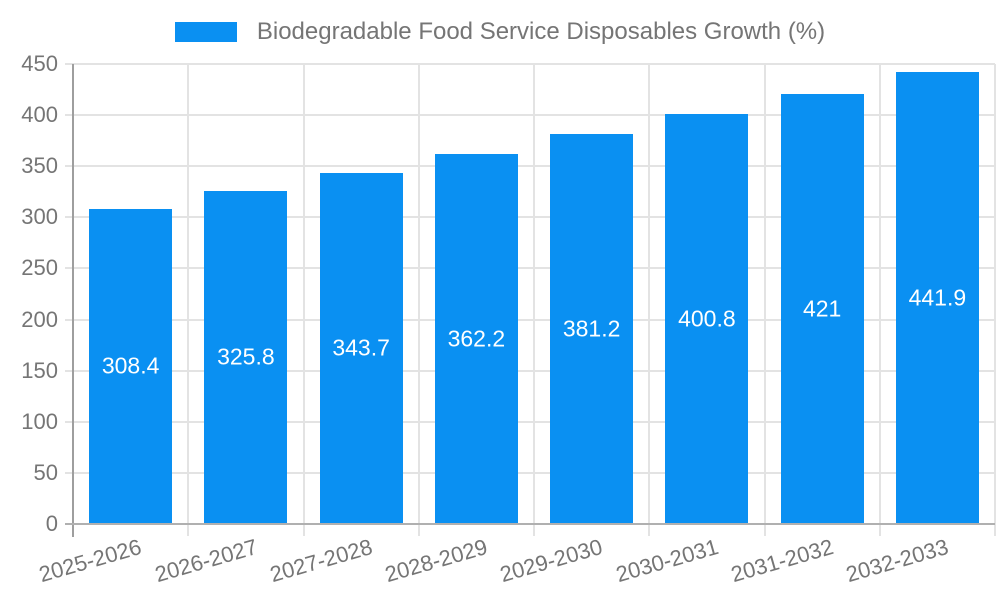 The width and height of the screenshot is (1000, 600). What do you see at coordinates (436, 561) in the screenshot?
I see `x-tick-label: 2028-2029` at bounding box center [436, 561].